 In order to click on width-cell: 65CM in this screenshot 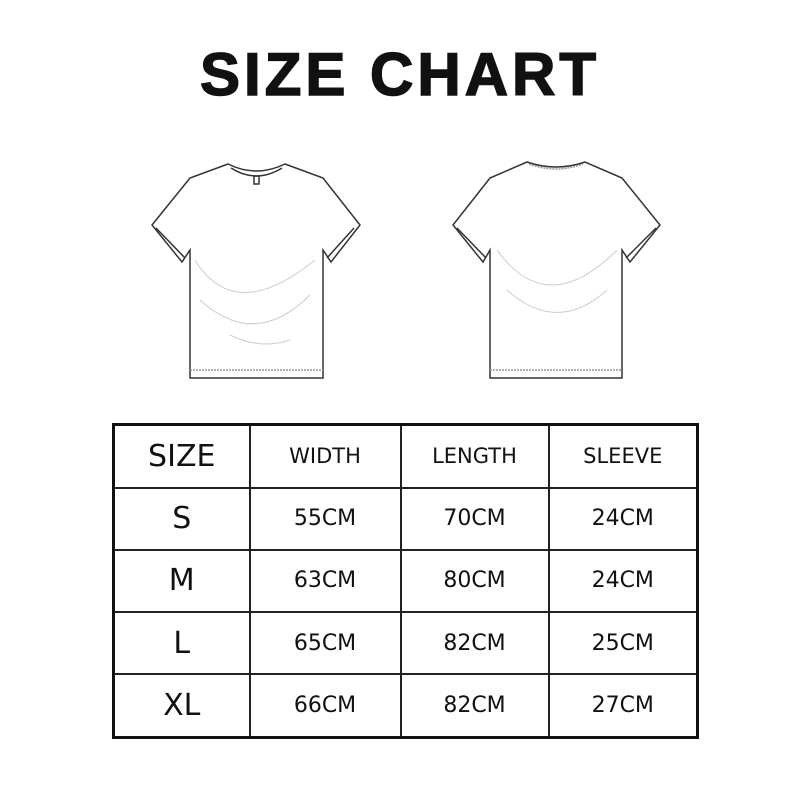, I will do `click(325, 643)`.